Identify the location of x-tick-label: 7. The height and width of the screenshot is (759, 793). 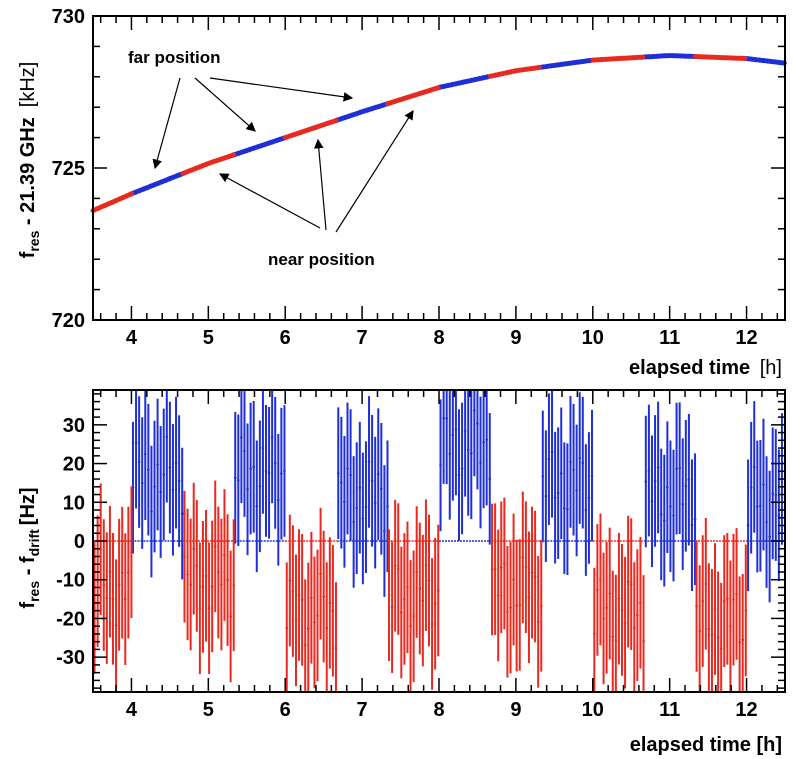
(362, 710).